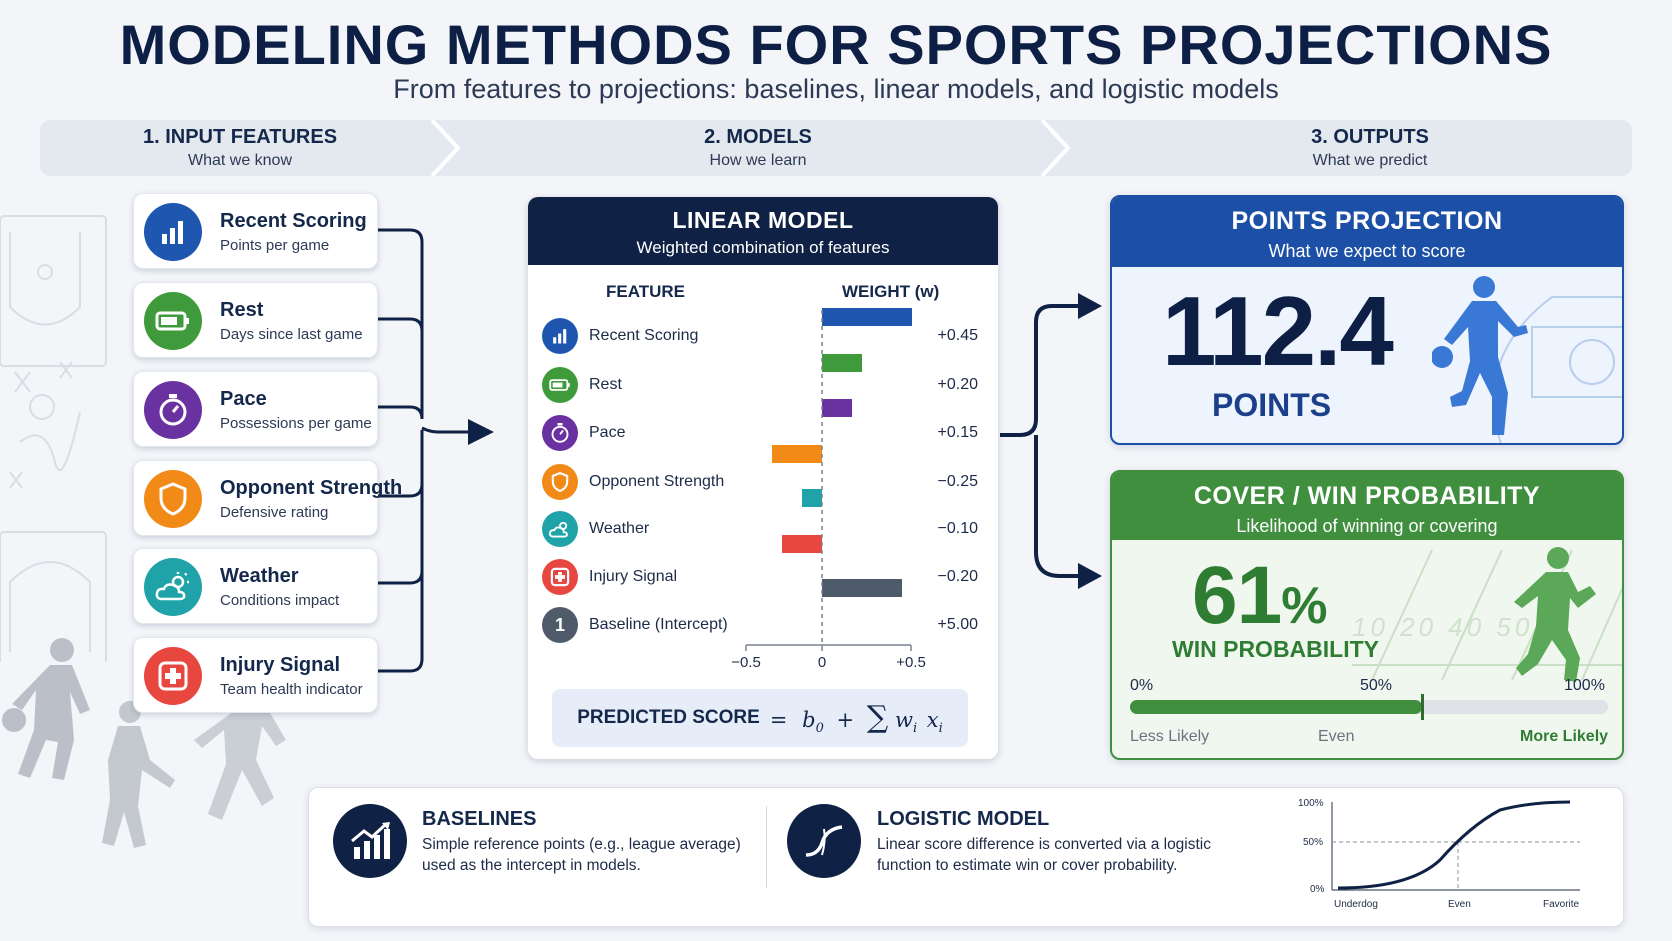 The height and width of the screenshot is (941, 1672). What do you see at coordinates (1051, 441) in the screenshot?
I see `output-connectors` at bounding box center [1051, 441].